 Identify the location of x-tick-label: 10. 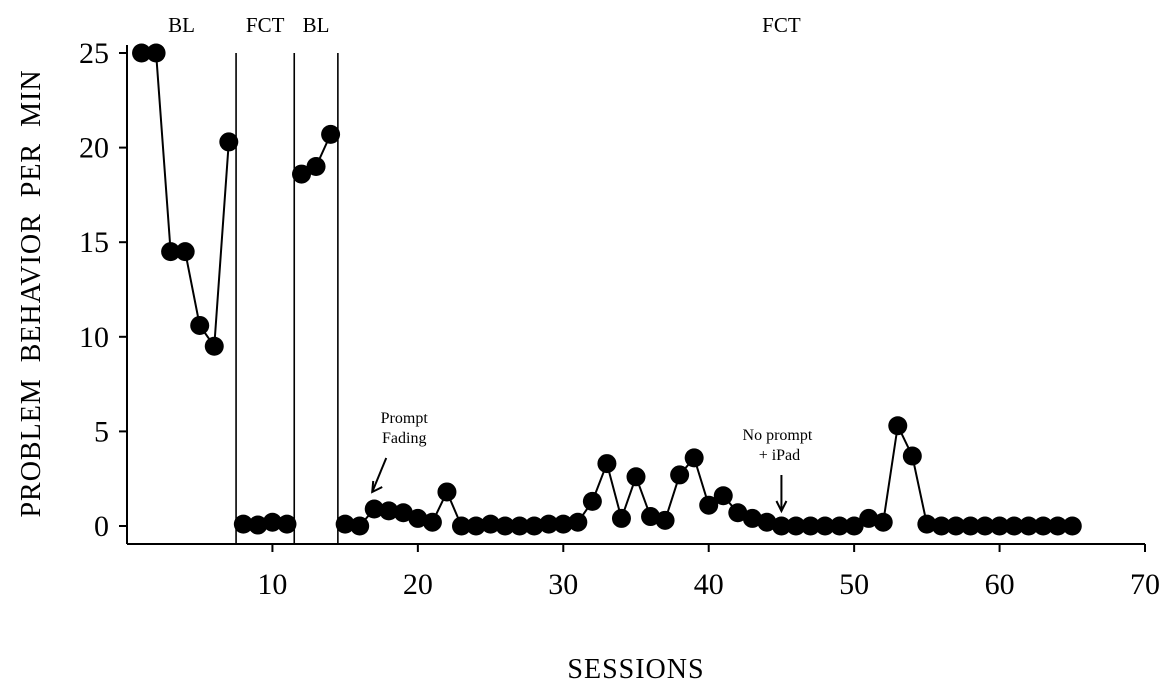
(272, 584).